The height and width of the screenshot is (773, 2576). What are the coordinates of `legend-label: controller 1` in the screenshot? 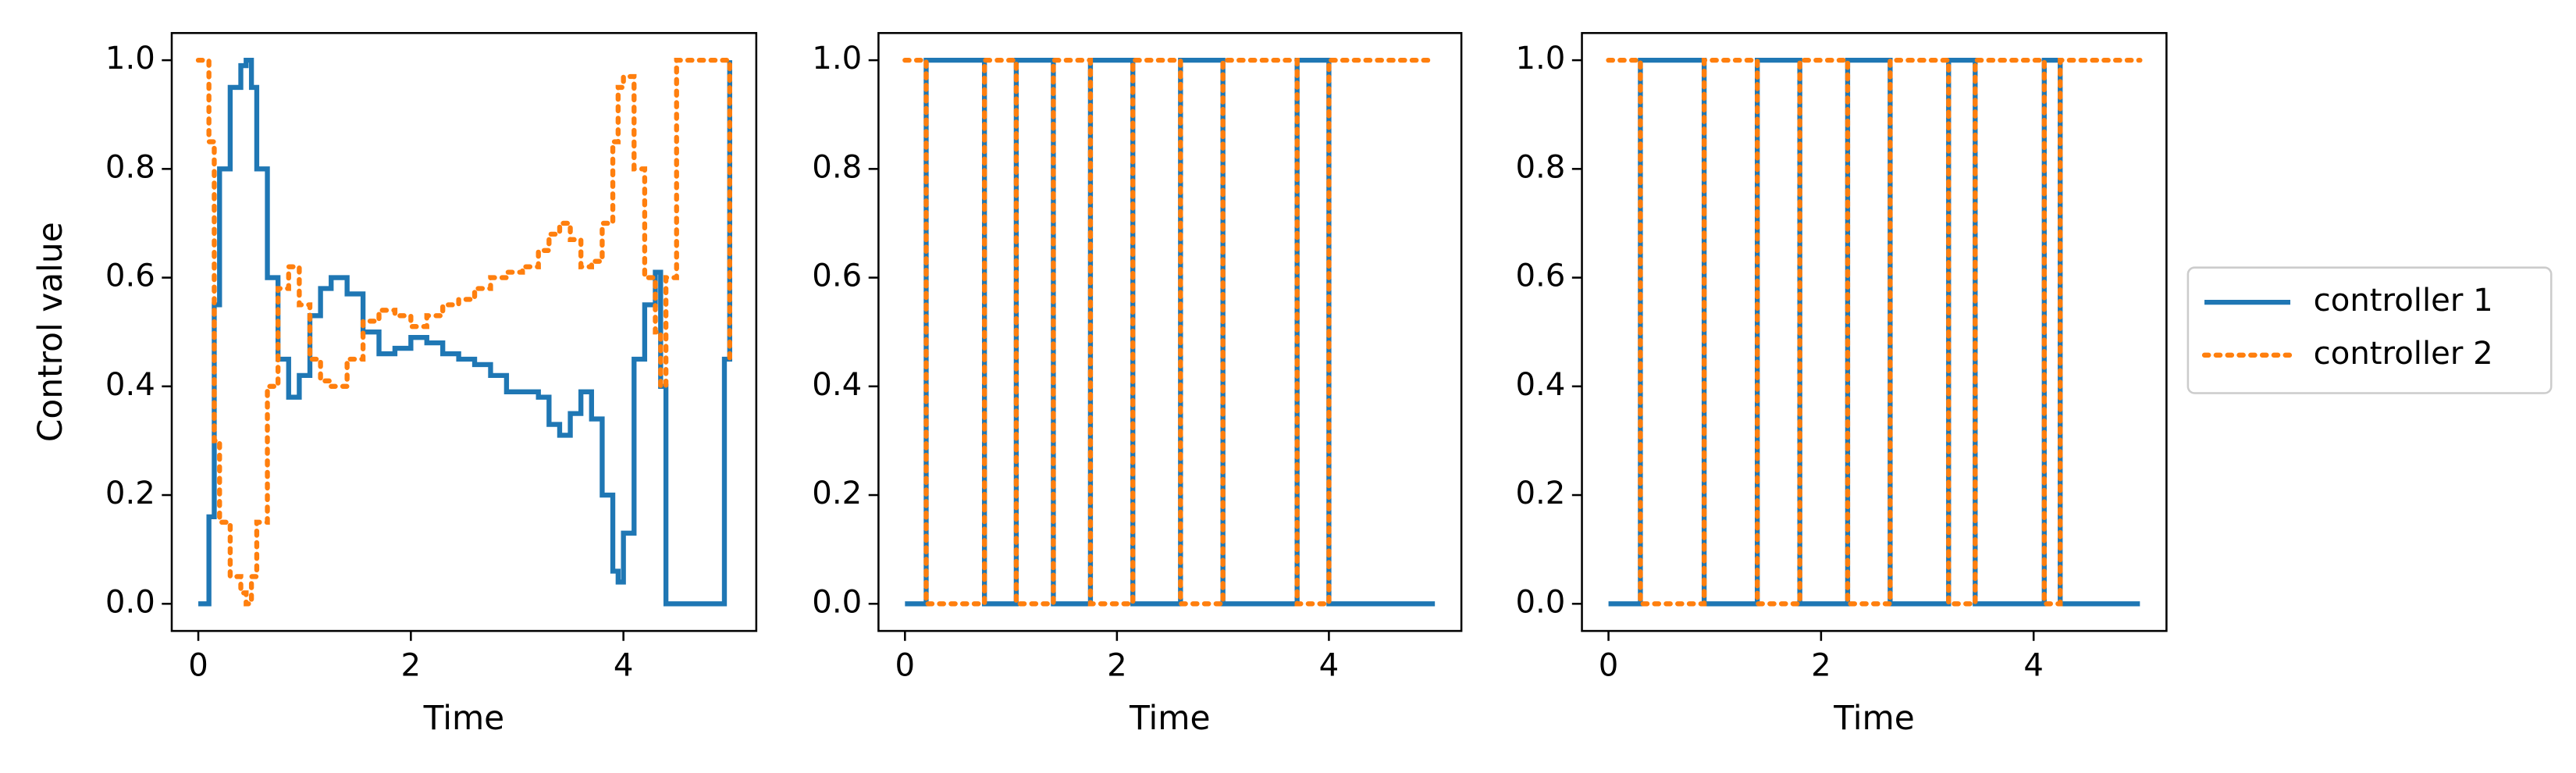 It's located at (2403, 301).